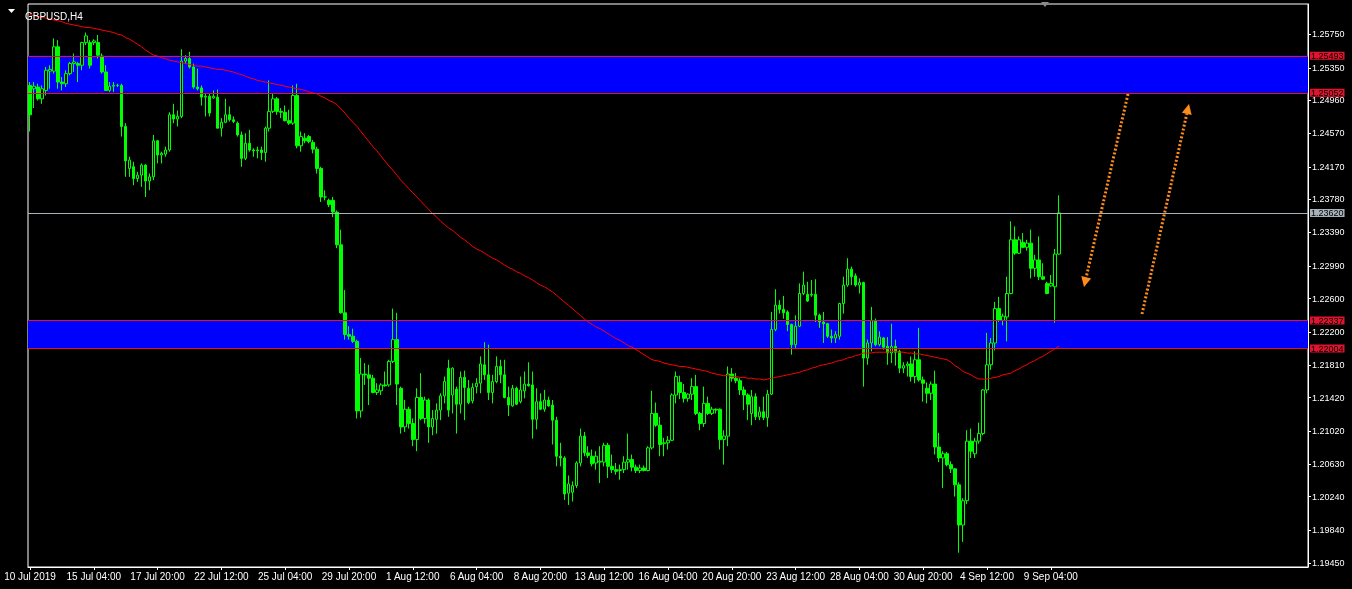  I want to click on y-tick-label: 1.22600, so click(1328, 298).